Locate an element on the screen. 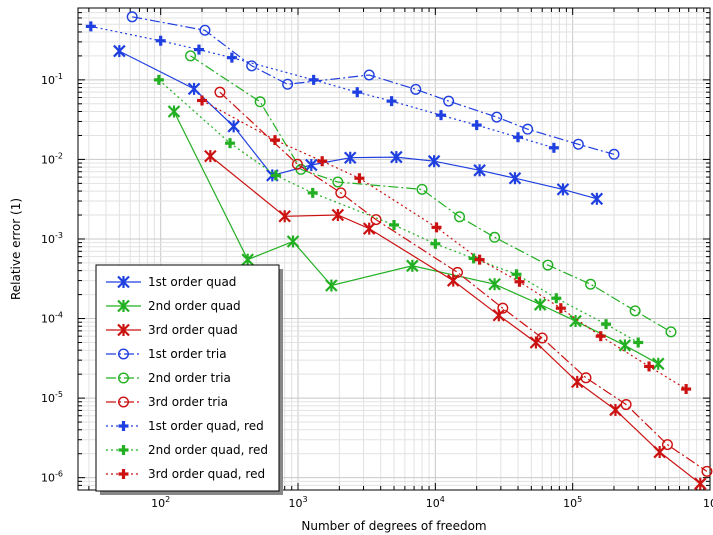  legend-label: 3rd order quad, red is located at coordinates (206, 474).